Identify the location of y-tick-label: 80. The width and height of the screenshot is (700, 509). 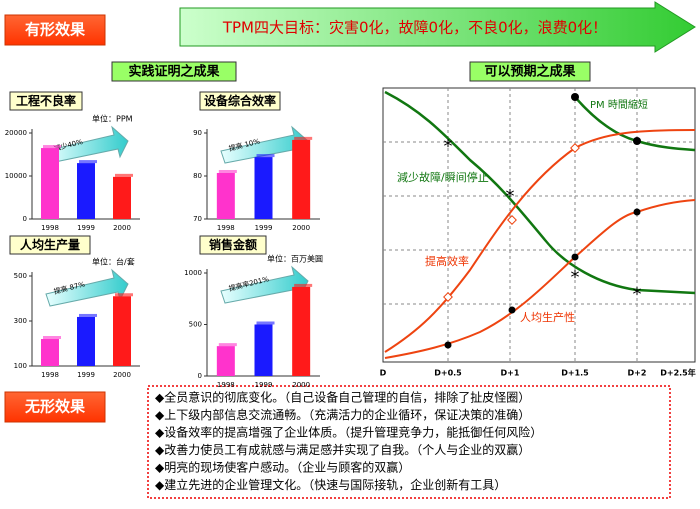
(197, 176).